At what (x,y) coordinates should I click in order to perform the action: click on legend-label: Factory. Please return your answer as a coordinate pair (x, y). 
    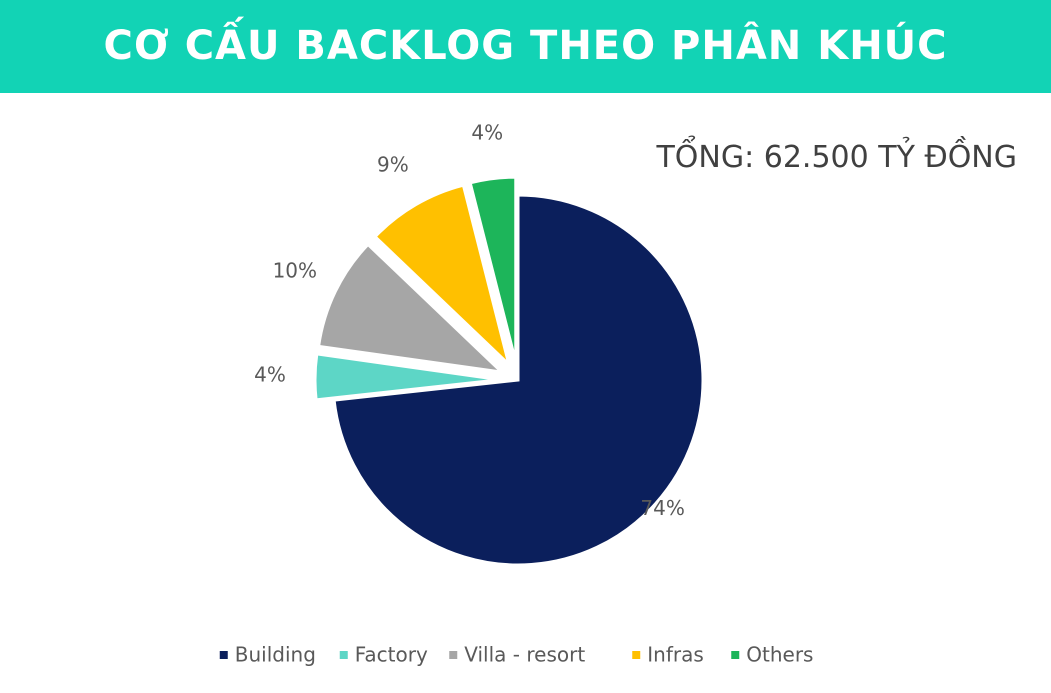
    Looking at the image, I should click on (391, 655).